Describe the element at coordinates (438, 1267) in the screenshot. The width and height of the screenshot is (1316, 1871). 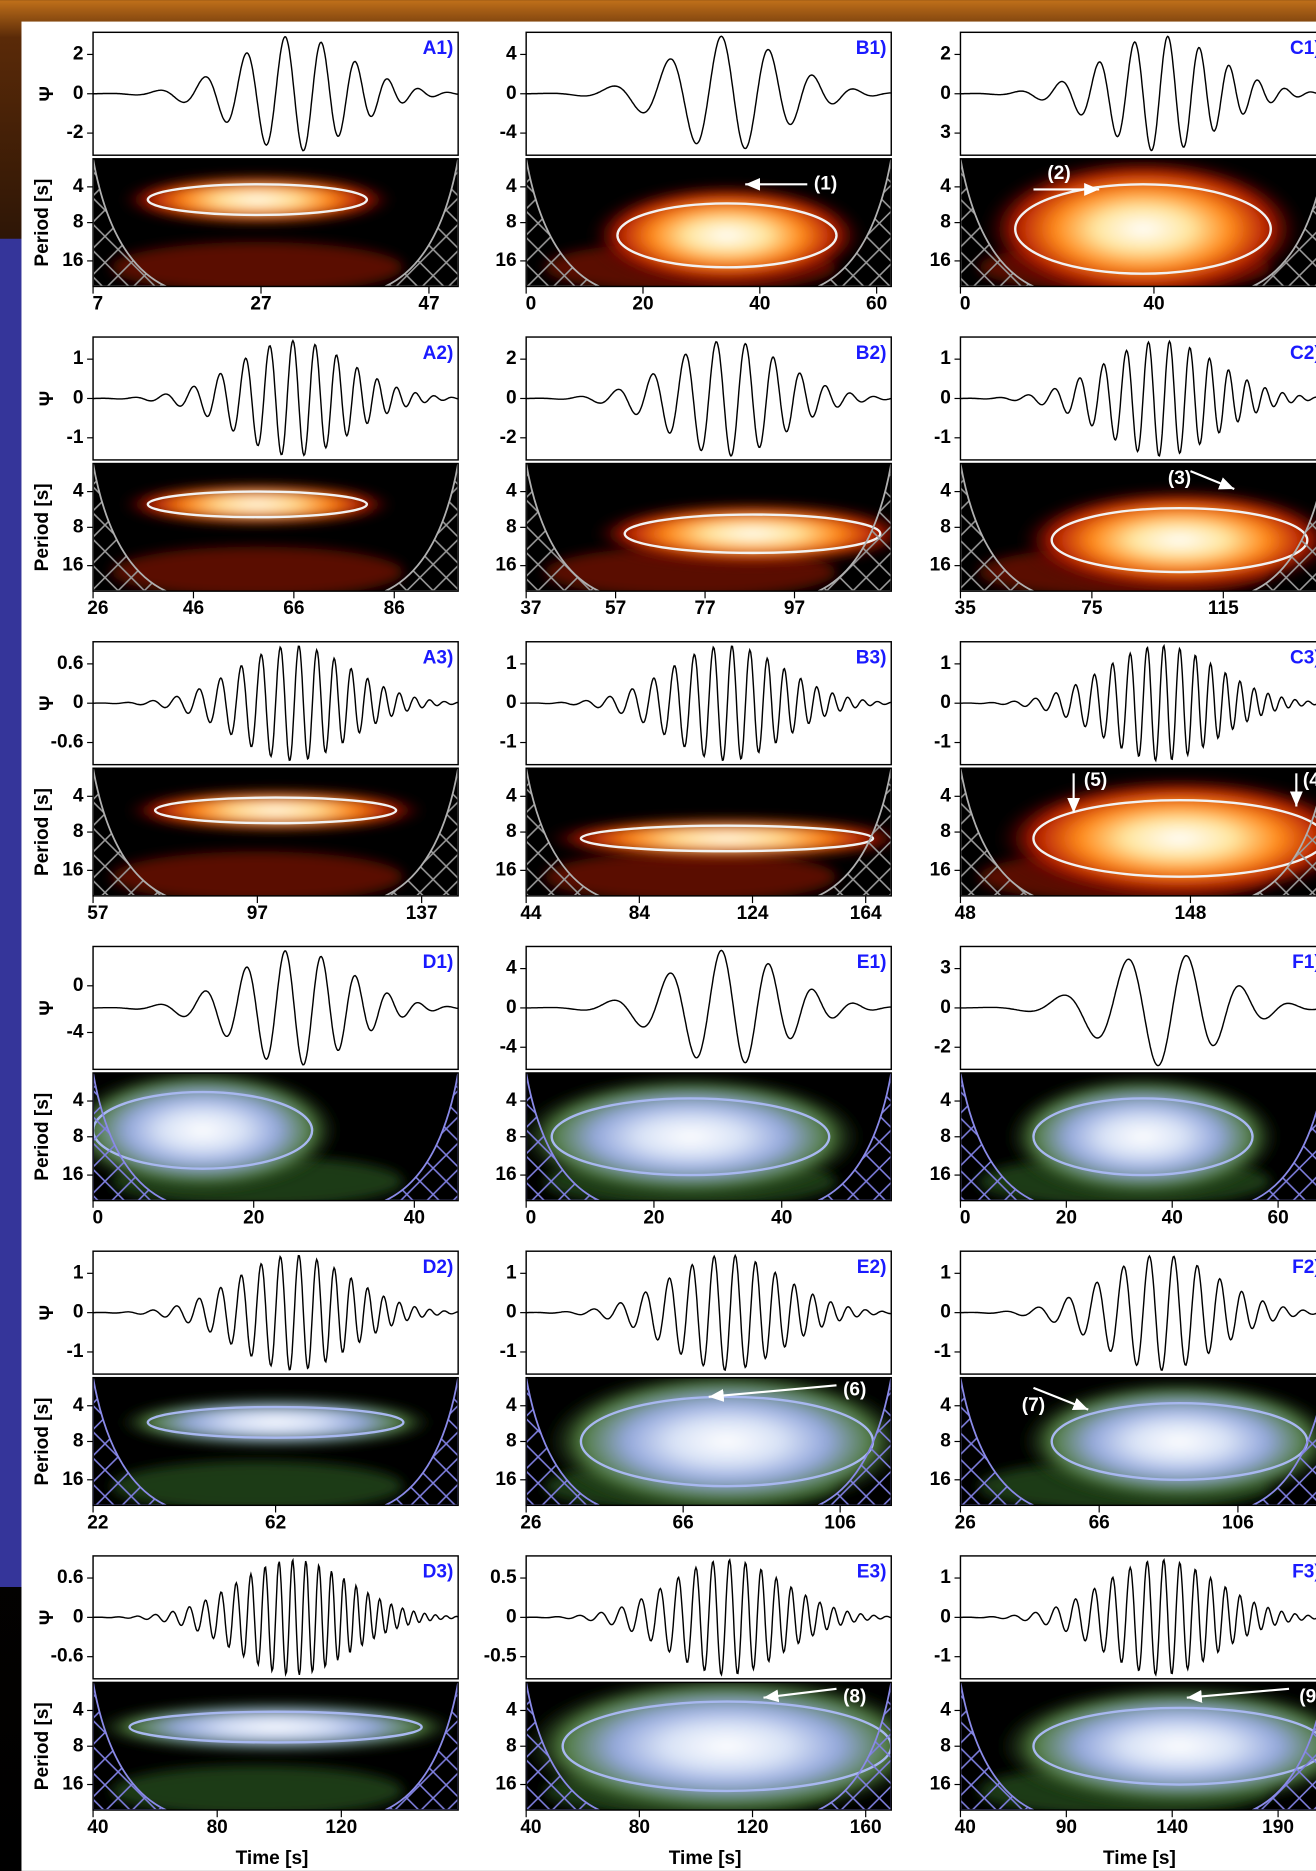
I see `panel-label: D2)` at that location.